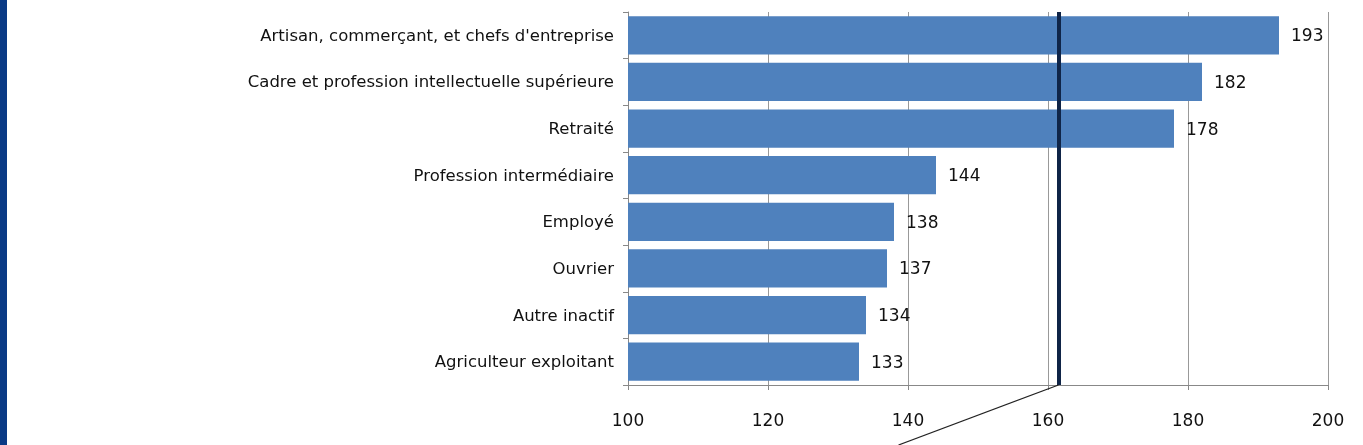 The height and width of the screenshot is (445, 1363). I want to click on data-label: 182, so click(1230, 81).